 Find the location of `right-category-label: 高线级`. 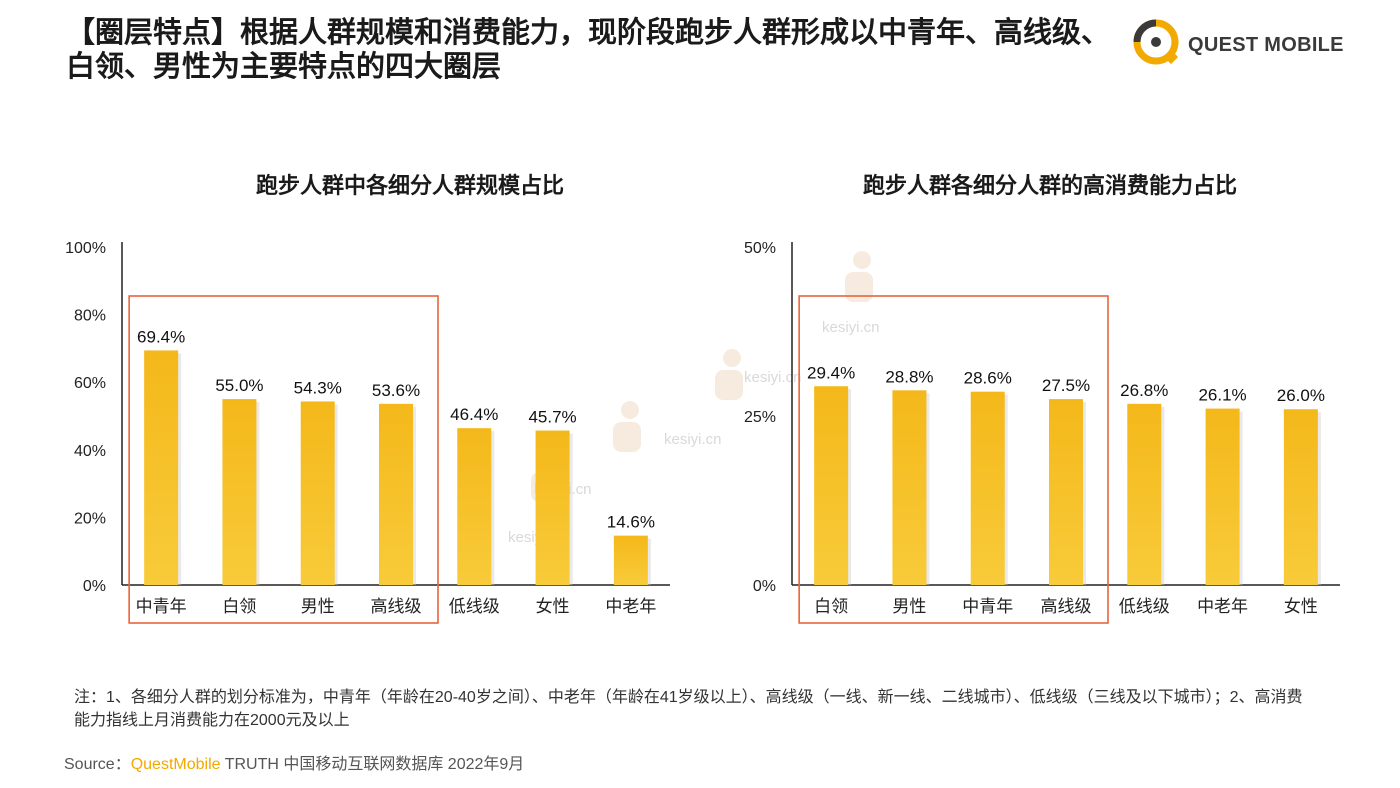

right-category-label: 高线级 is located at coordinates (1066, 606).